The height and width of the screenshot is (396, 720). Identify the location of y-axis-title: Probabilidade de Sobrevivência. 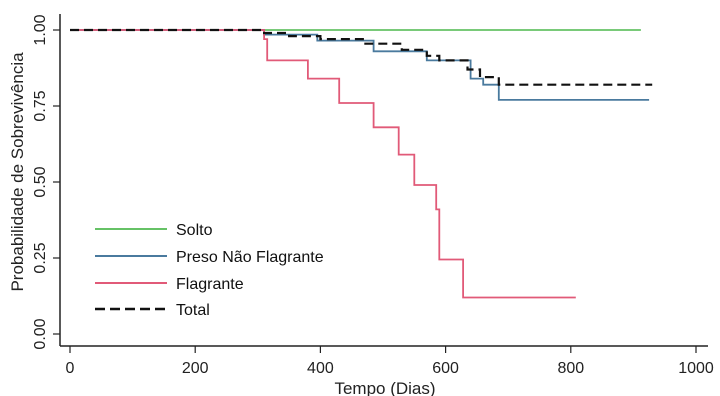
(17, 172).